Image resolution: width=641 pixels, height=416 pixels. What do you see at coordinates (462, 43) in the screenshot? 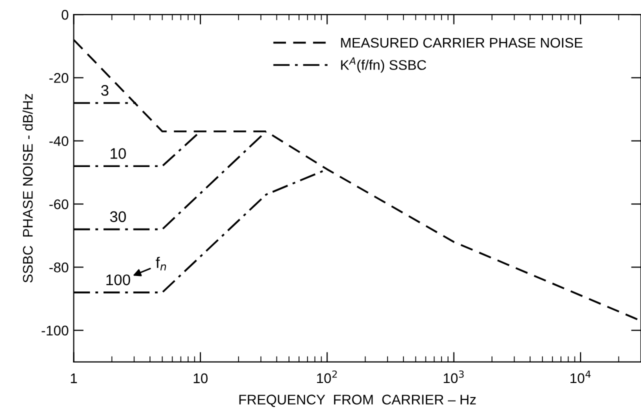
I see `legend-label: MEASURED CARRIER PHASE NOISE` at bounding box center [462, 43].